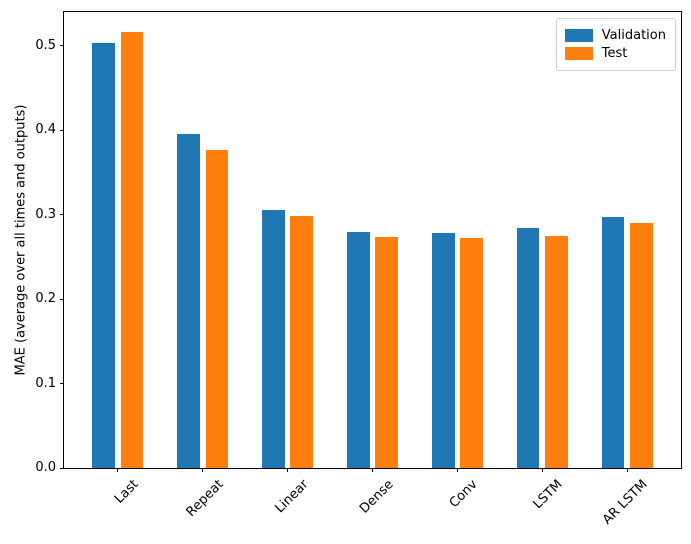 This screenshot has height=544, width=691. What do you see at coordinates (633, 35) in the screenshot?
I see `legend-label-validation: Validation` at bounding box center [633, 35].